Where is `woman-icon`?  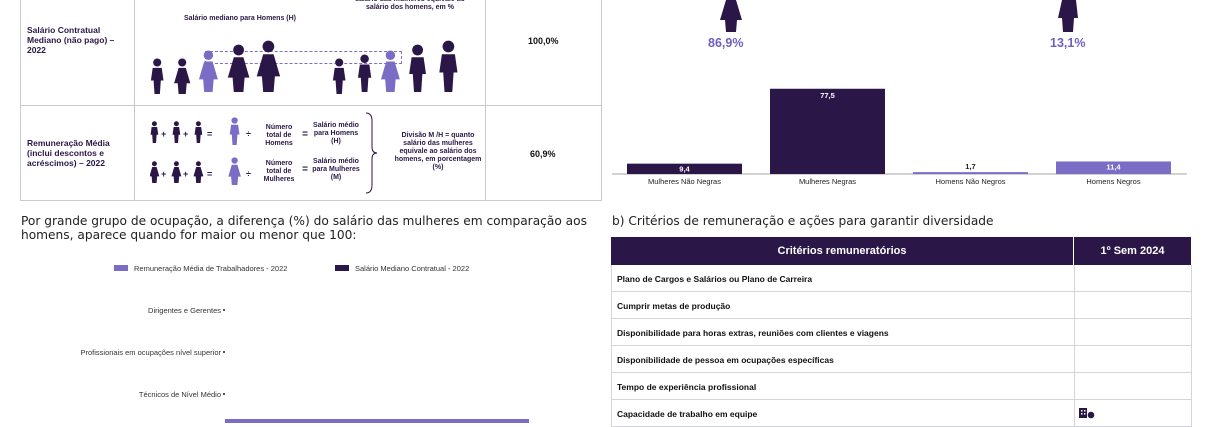 woman-icon is located at coordinates (731, 16).